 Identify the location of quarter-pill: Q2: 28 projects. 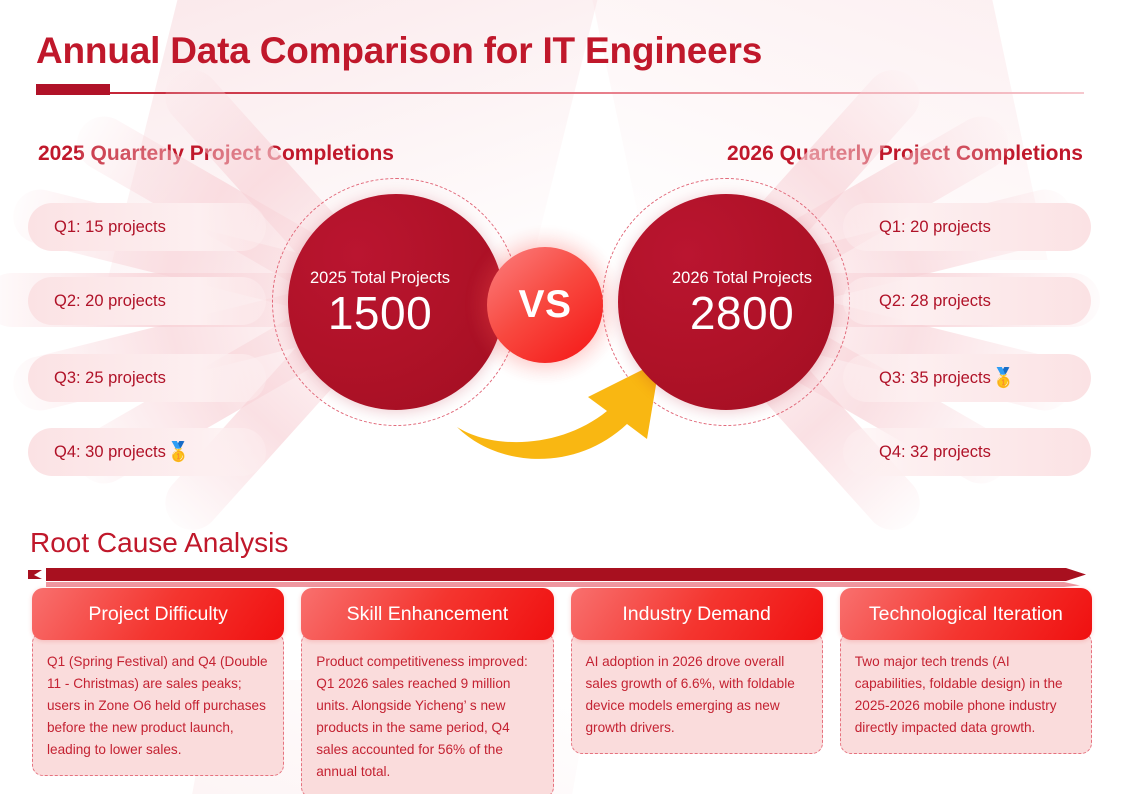
(967, 301).